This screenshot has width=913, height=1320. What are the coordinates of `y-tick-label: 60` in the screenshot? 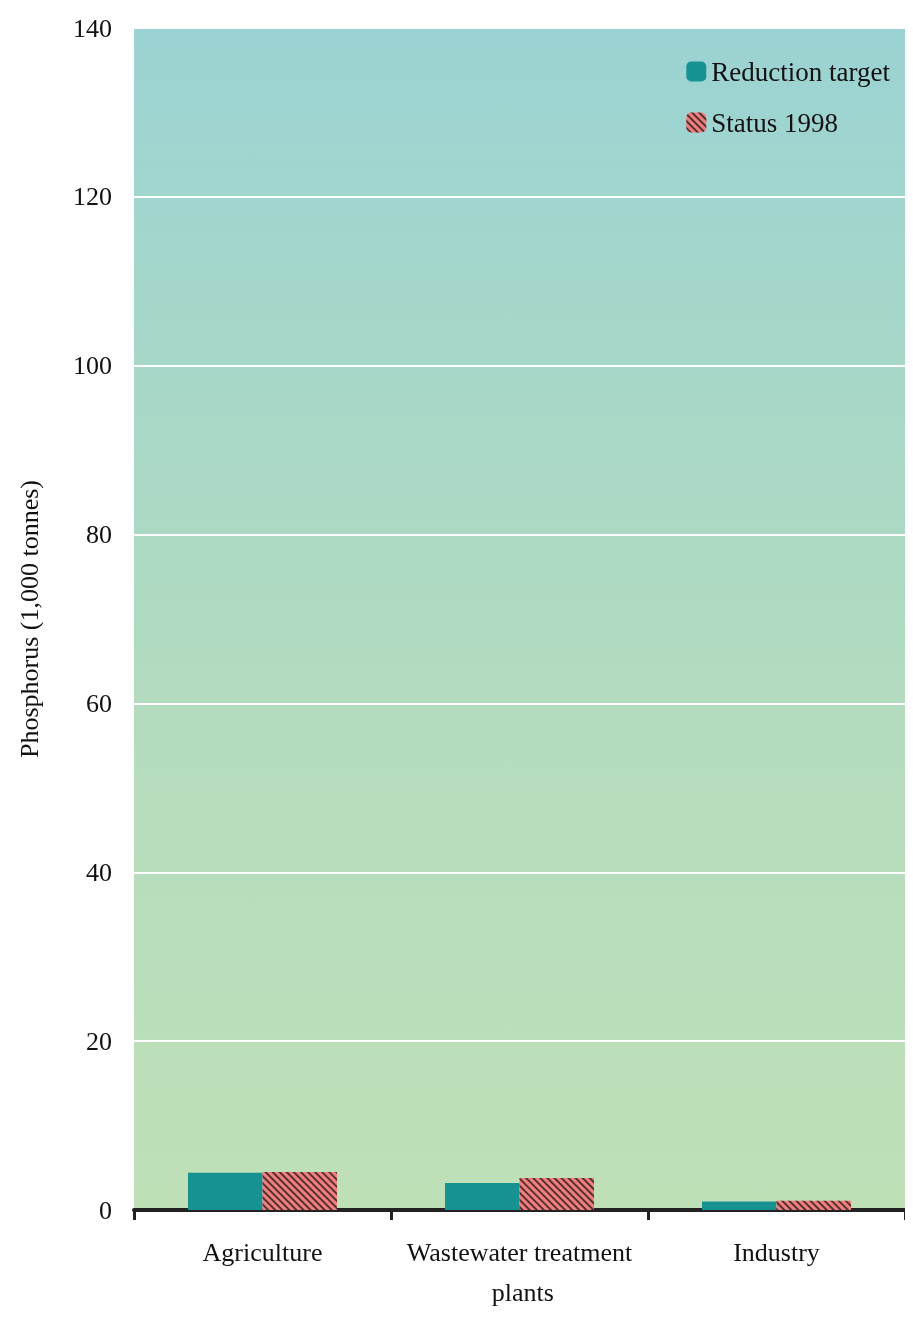 It's located at (99, 703).